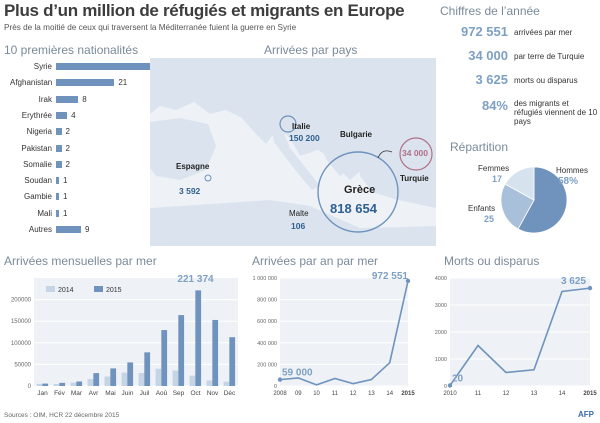 This screenshot has height=423, width=600. What do you see at coordinates (297, 373) in the screenshot?
I see `first-value-annotation: 59 000` at bounding box center [297, 373].